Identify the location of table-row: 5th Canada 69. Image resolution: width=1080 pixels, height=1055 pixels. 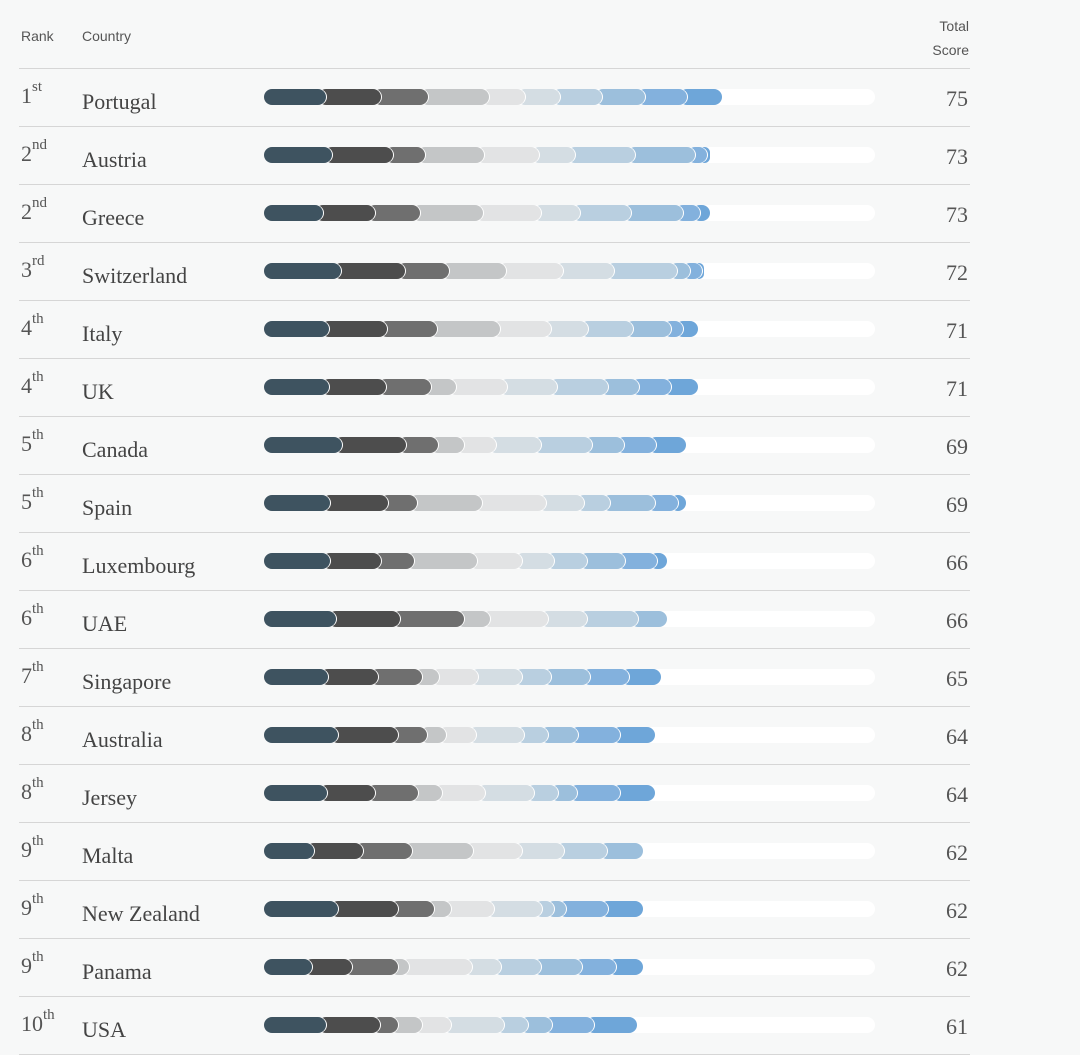
(494, 446).